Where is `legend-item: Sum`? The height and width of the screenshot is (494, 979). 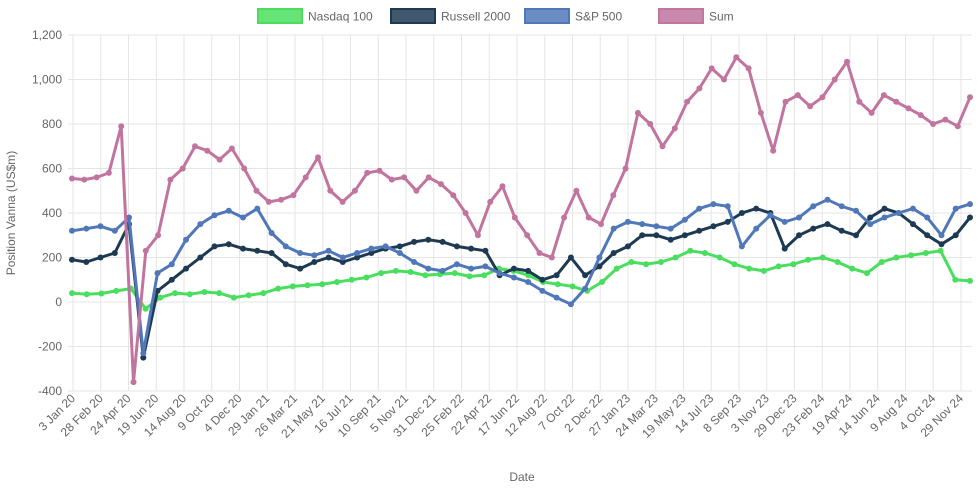
legend-item: Sum is located at coordinates (696, 16).